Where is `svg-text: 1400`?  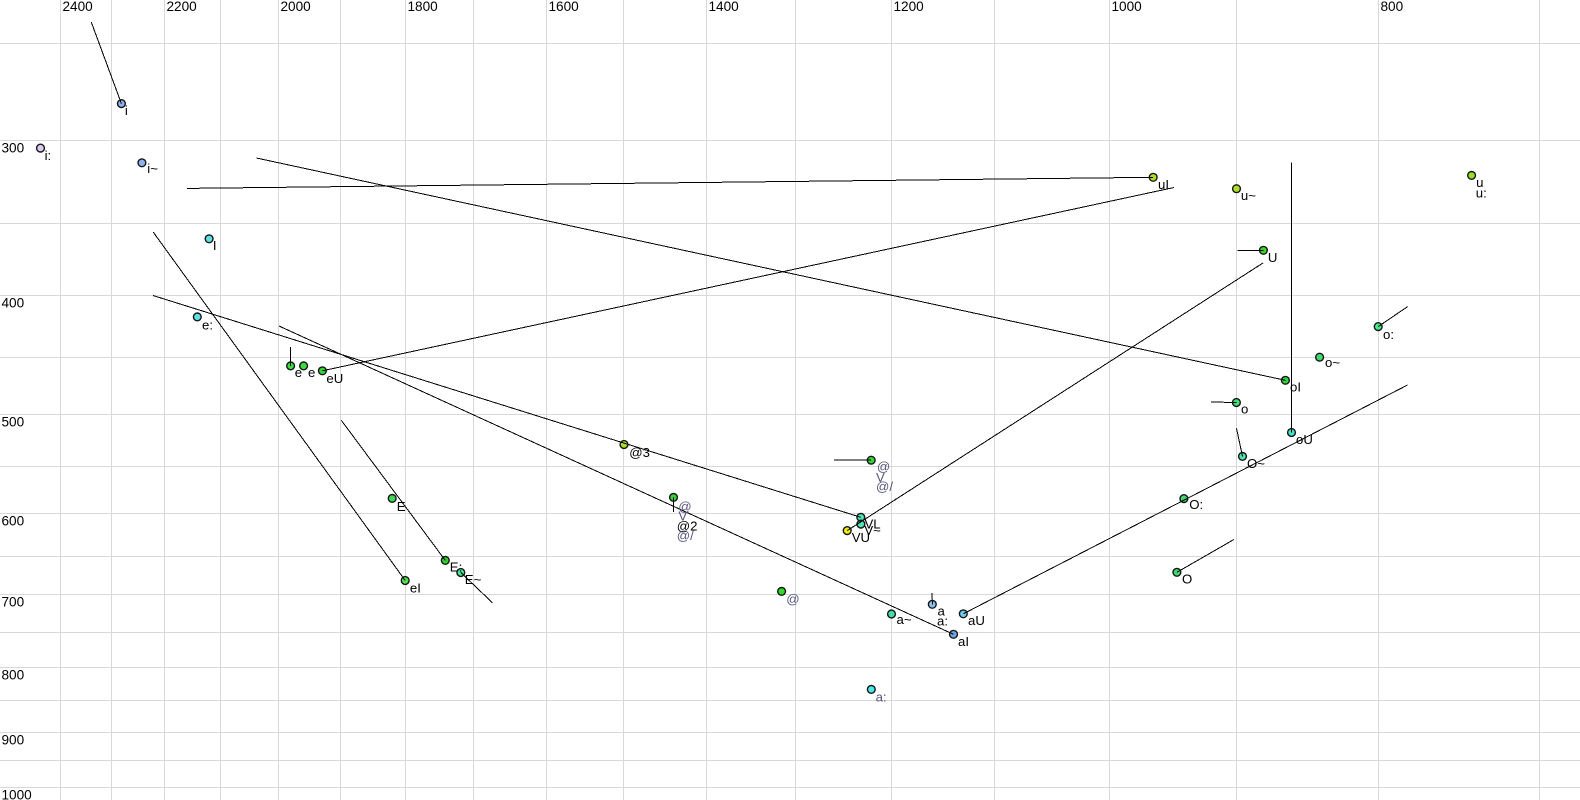 svg-text: 1400 is located at coordinates (724, 7).